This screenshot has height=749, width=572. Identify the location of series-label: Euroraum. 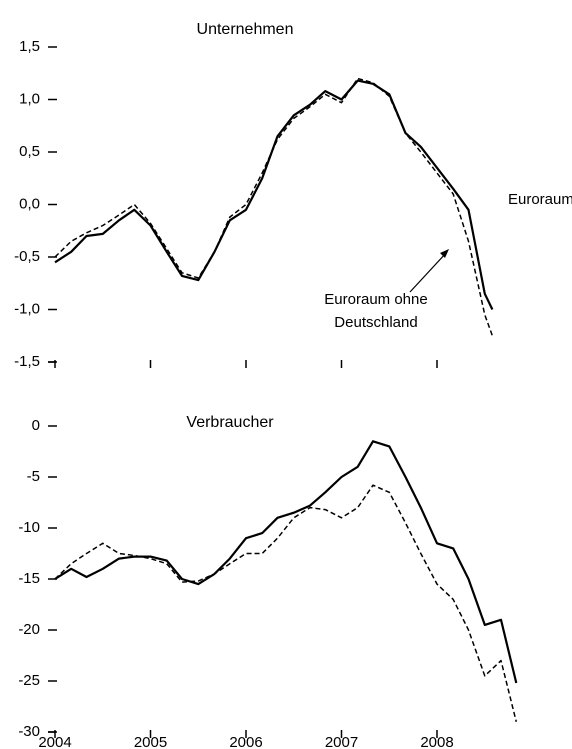
(540, 199).